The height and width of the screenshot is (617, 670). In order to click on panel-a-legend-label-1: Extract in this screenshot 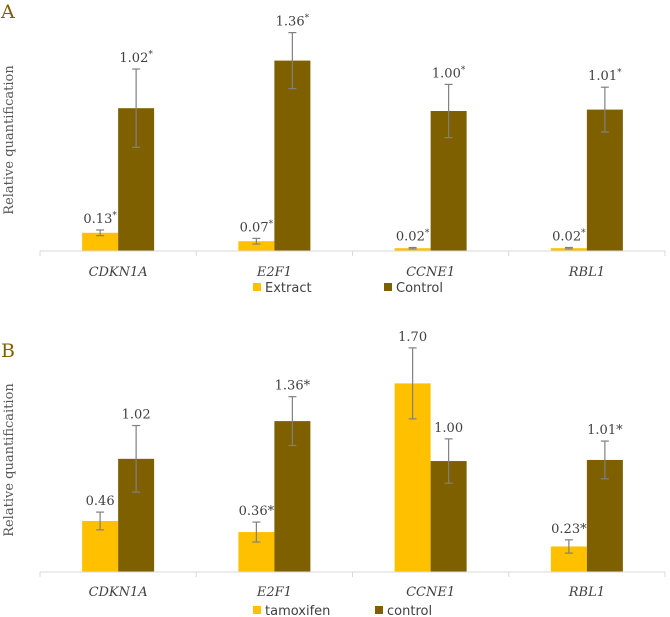, I will do `click(288, 288)`.